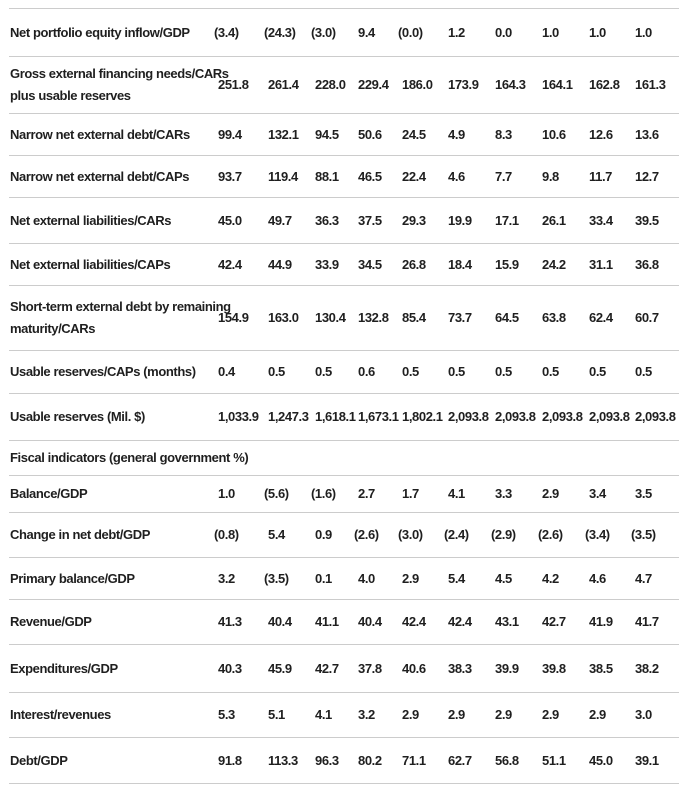 The width and height of the screenshot is (687, 793). Describe the element at coordinates (366, 371) in the screenshot. I see `cell-value: 0.6` at that location.